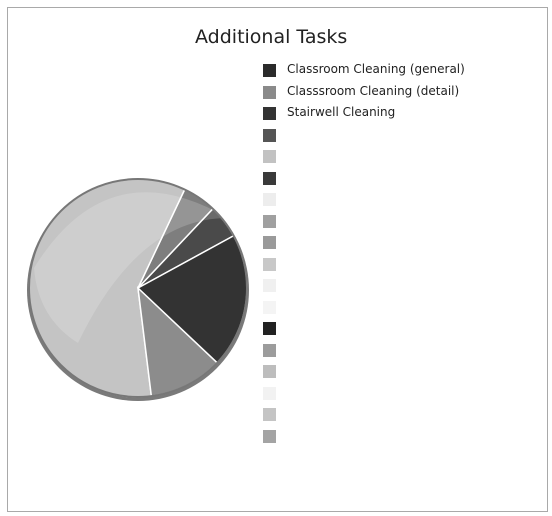  What do you see at coordinates (341, 112) in the screenshot?
I see `legend-label: Stairwell Cleaning` at bounding box center [341, 112].